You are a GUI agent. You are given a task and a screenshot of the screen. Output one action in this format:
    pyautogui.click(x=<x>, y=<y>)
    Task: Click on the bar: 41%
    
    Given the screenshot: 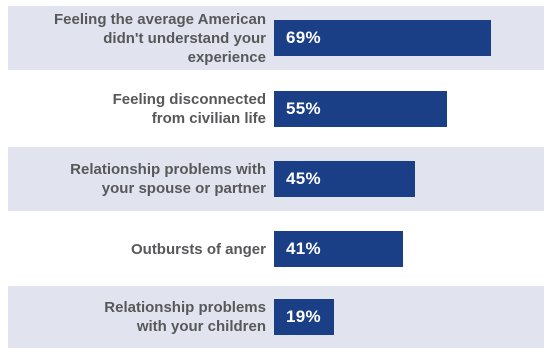 What is the action you would take?
    pyautogui.click(x=338, y=249)
    